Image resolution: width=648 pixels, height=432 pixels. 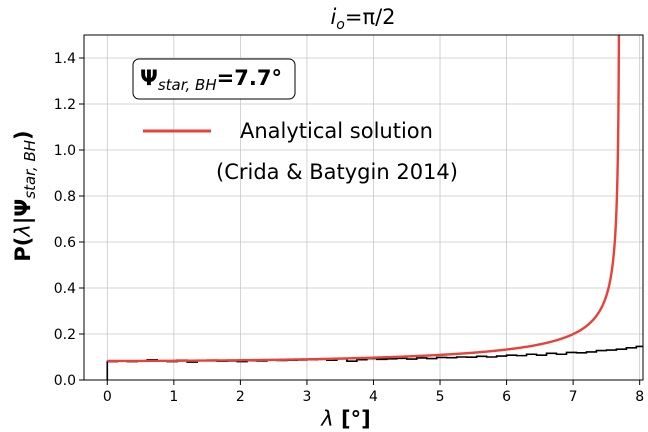 I want to click on legend-label: Analytical solution, so click(x=336, y=131).